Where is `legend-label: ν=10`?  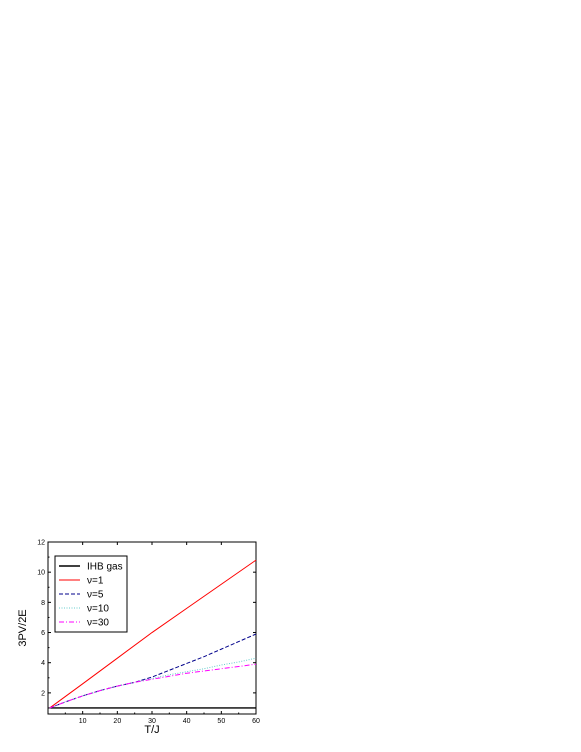
legend-label: ν=10 is located at coordinates (98, 609).